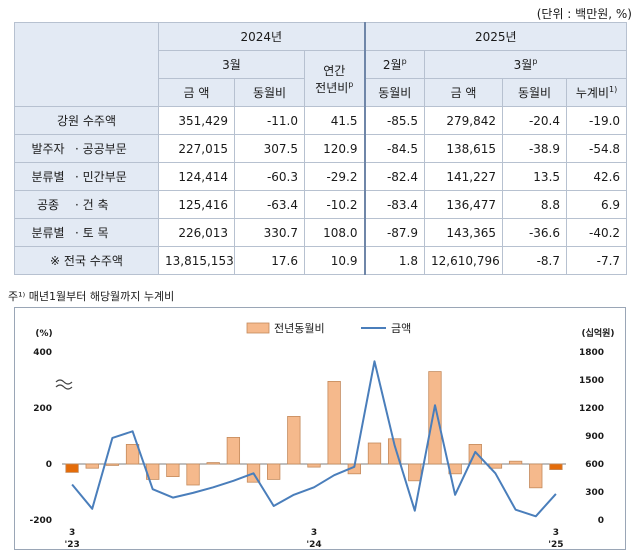 This screenshot has width=640, height=558. I want to click on row-label-type: 공종 · 건 축, so click(86, 204).